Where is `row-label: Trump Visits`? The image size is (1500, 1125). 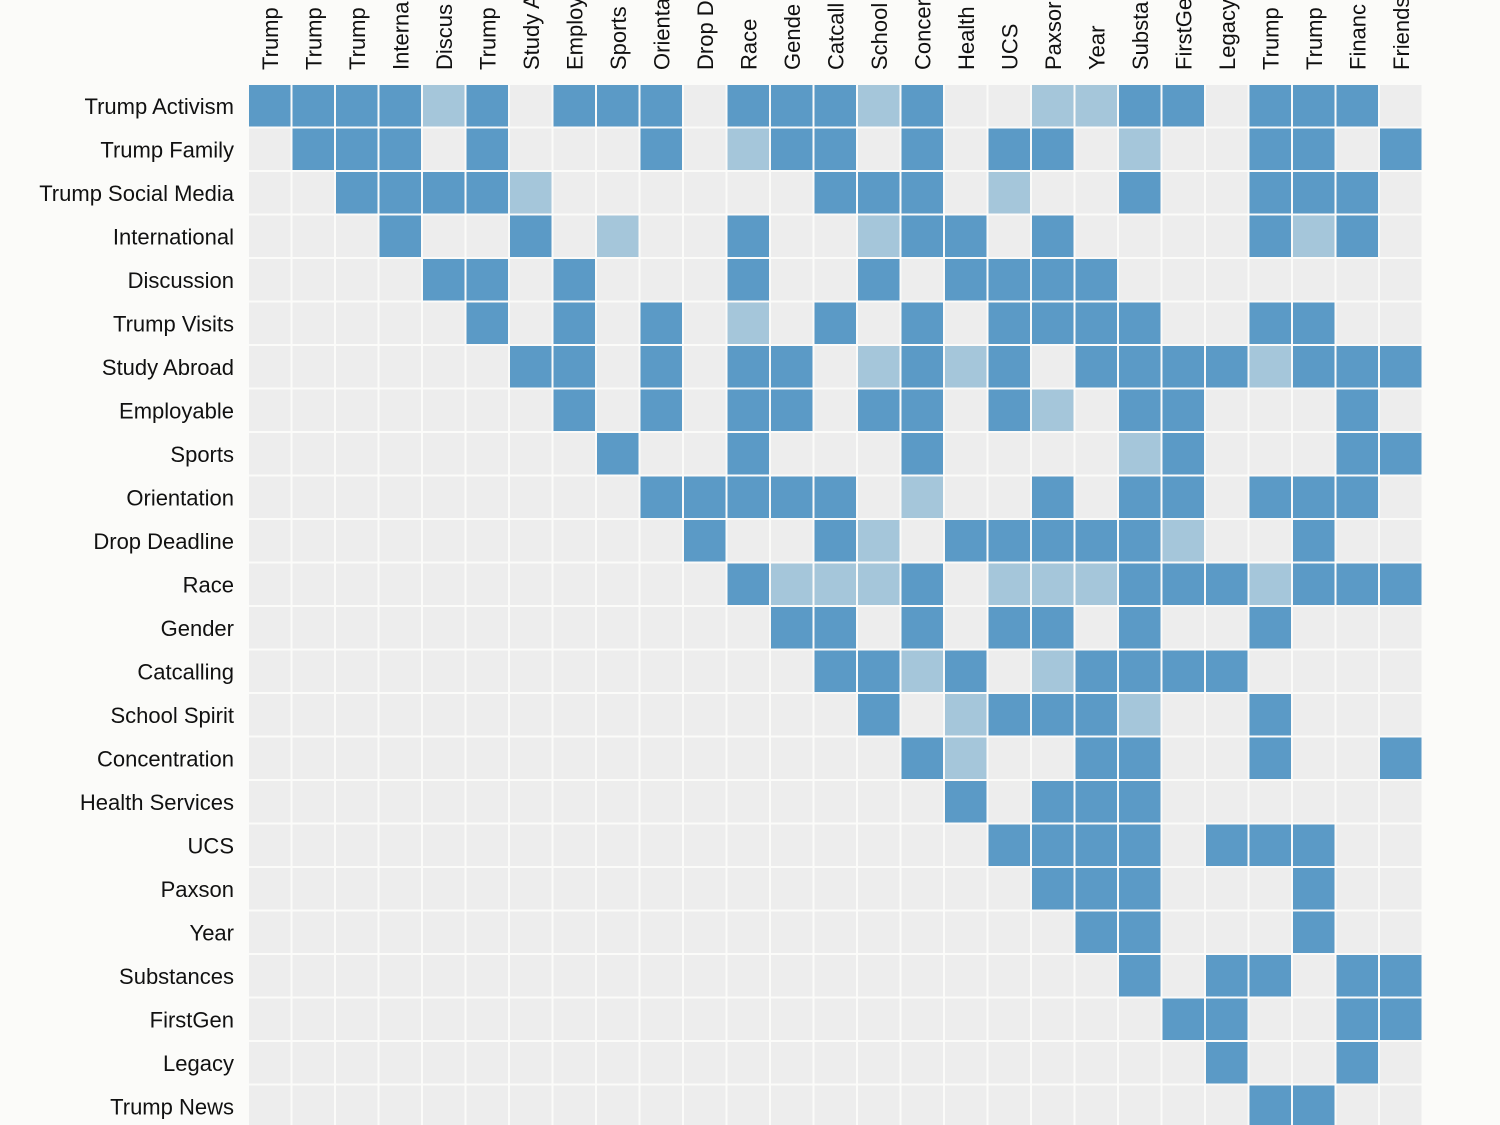 row-label: Trump Visits is located at coordinates (173, 323).